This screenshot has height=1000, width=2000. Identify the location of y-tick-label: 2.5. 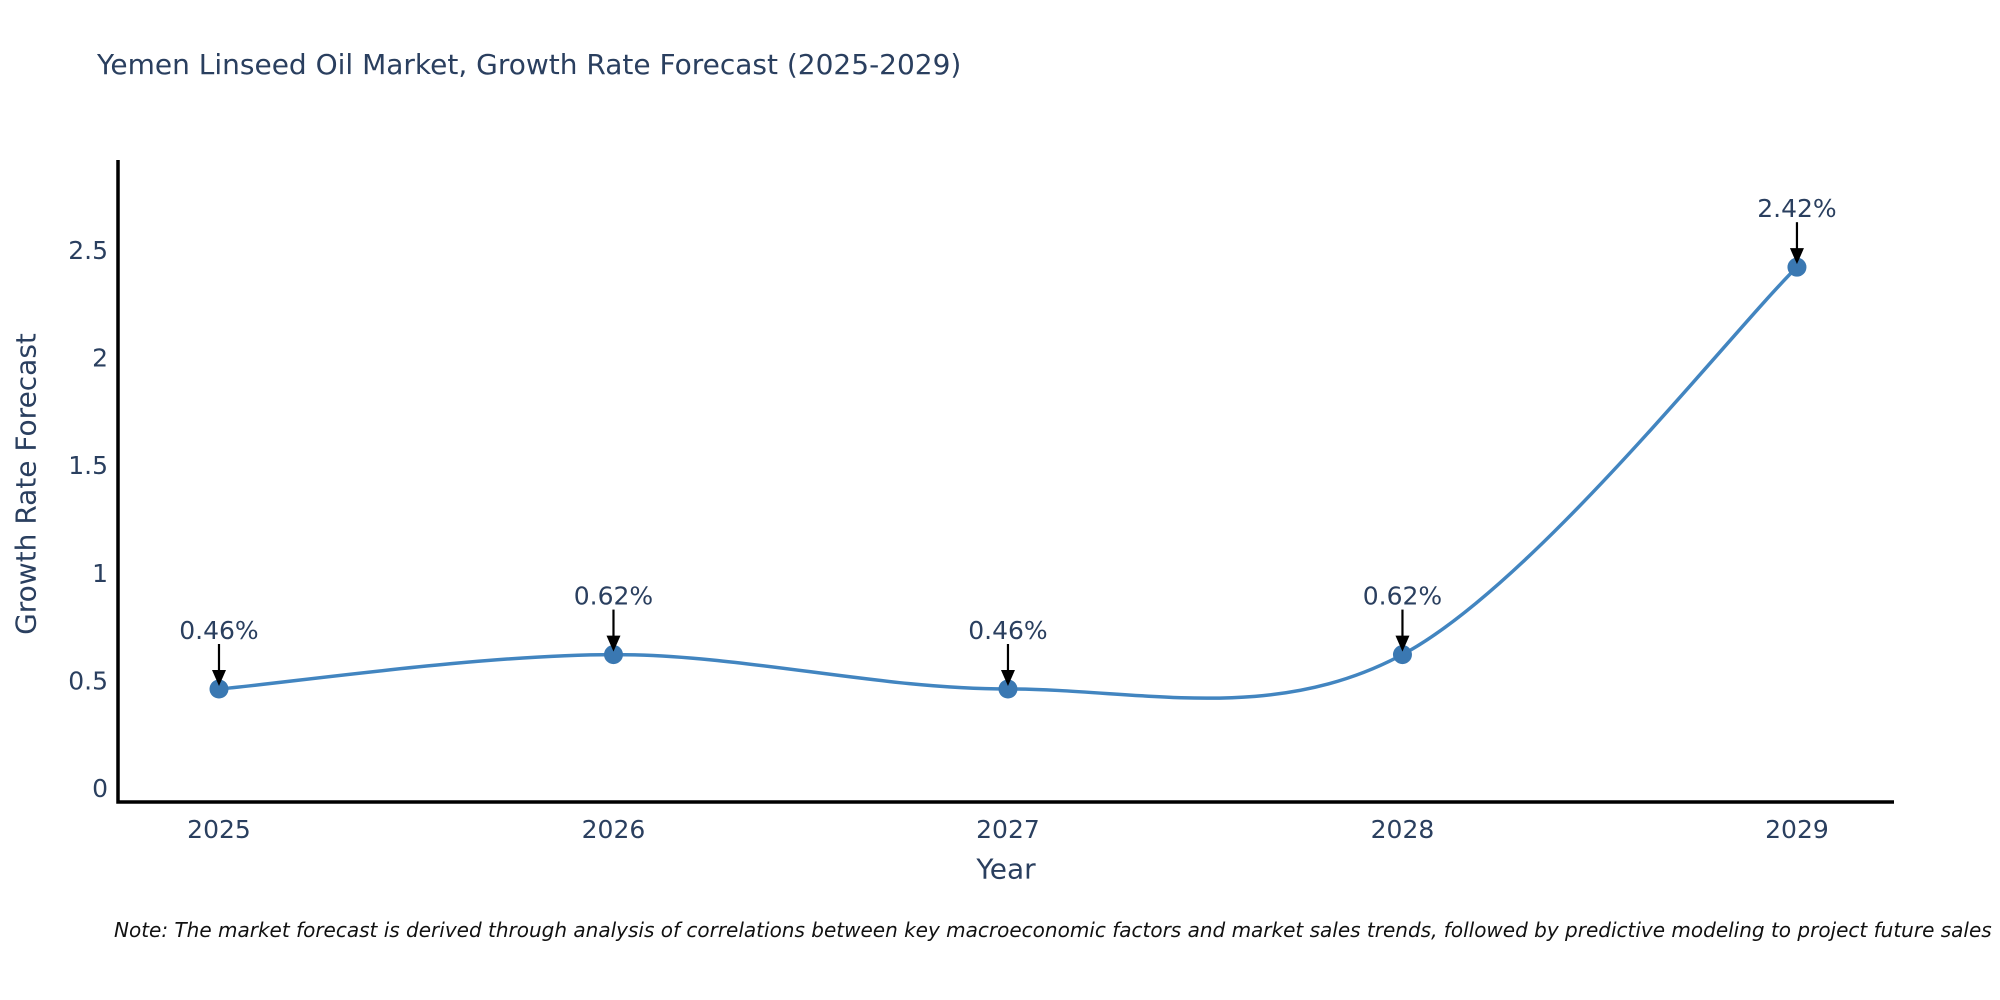
(88, 250).